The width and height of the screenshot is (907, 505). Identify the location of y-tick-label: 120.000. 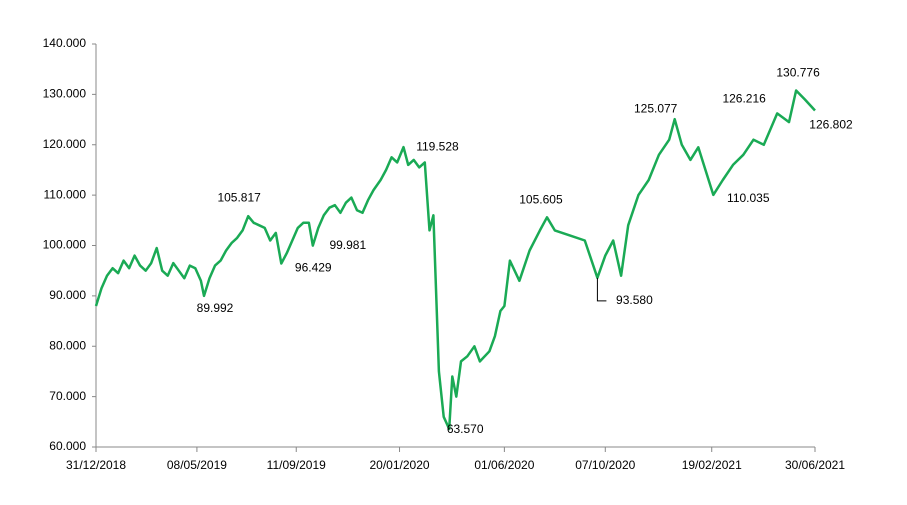
(65, 144).